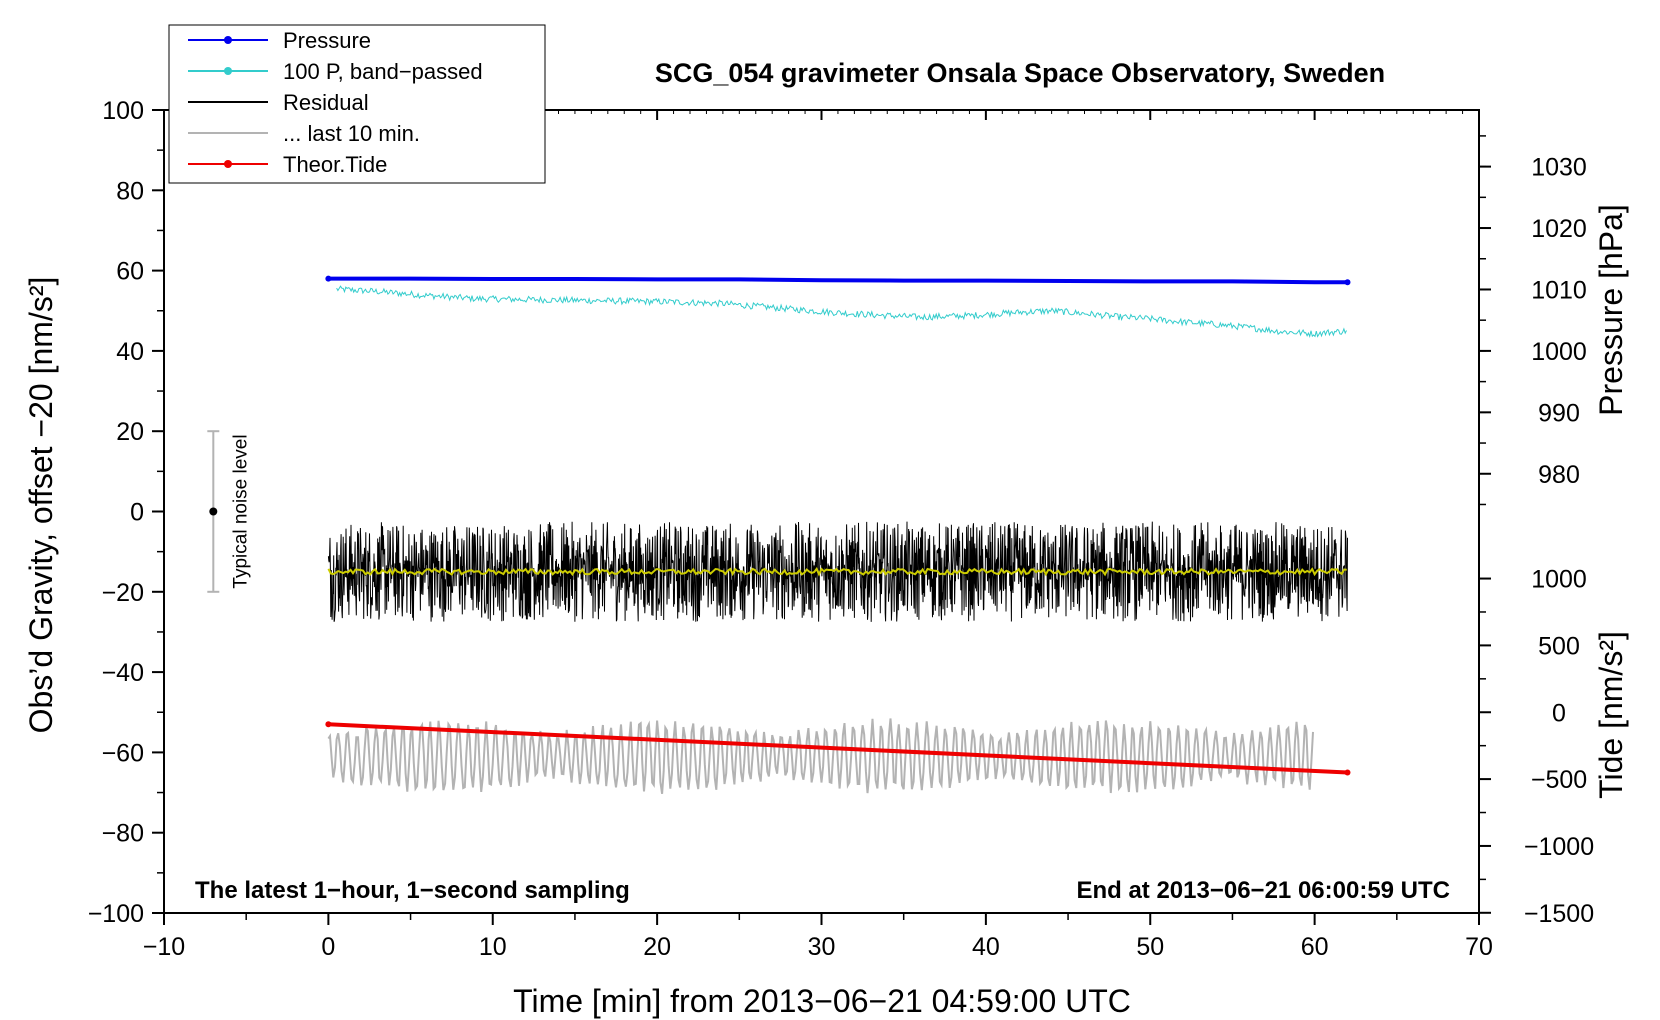  What do you see at coordinates (1559, 580) in the screenshot?
I see `tide-tick-label: 1000` at bounding box center [1559, 580].